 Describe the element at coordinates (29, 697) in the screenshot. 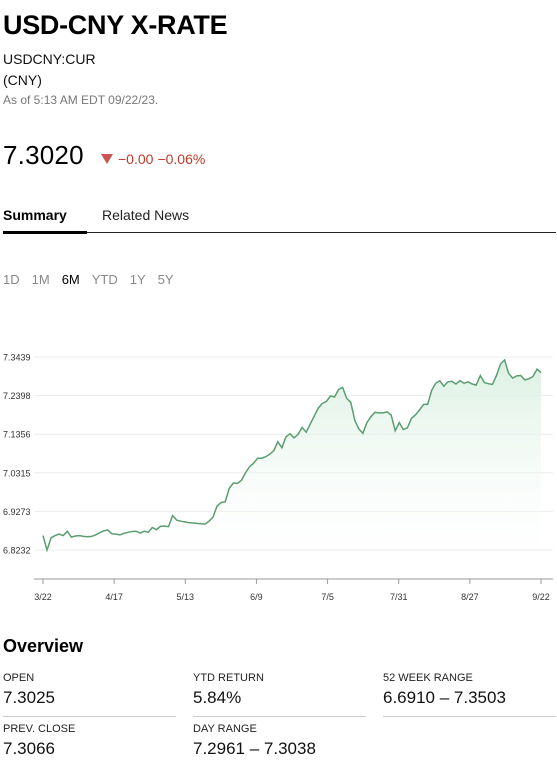

I see `stat-value: 7.3025` at that location.